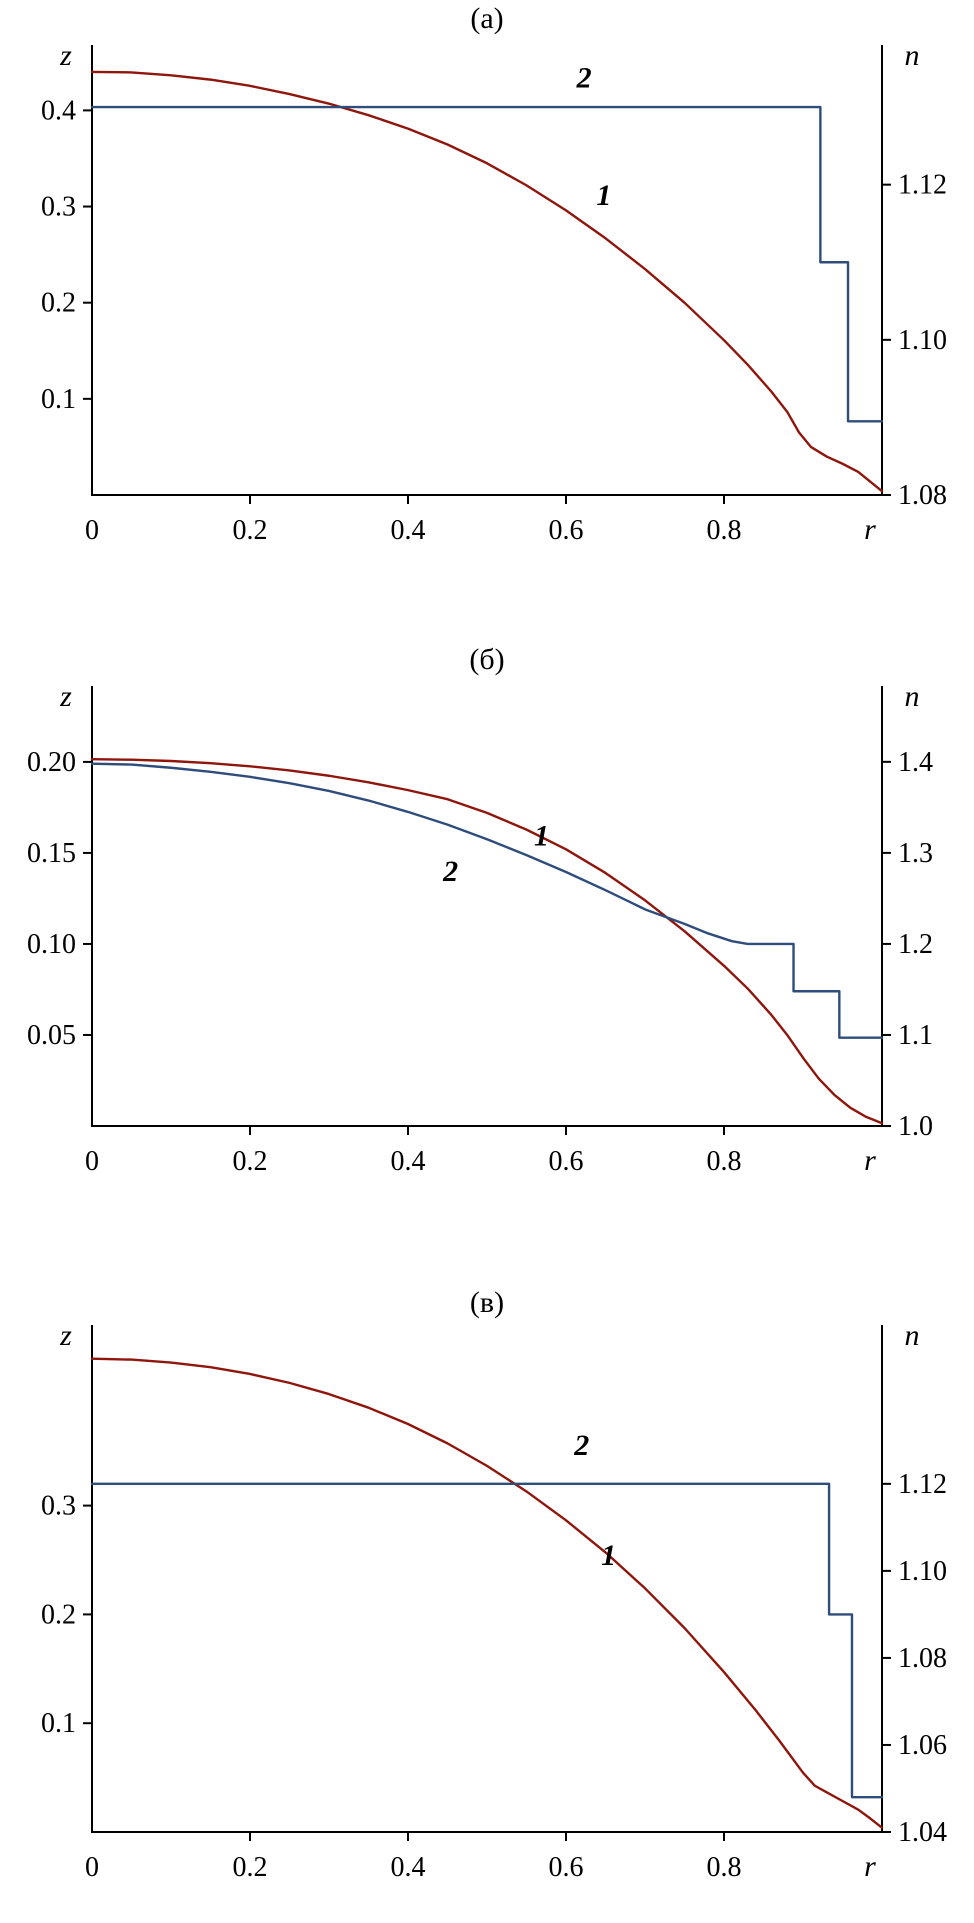  I want to click on right-axis-tick-label: 1.06, so click(922, 1745).